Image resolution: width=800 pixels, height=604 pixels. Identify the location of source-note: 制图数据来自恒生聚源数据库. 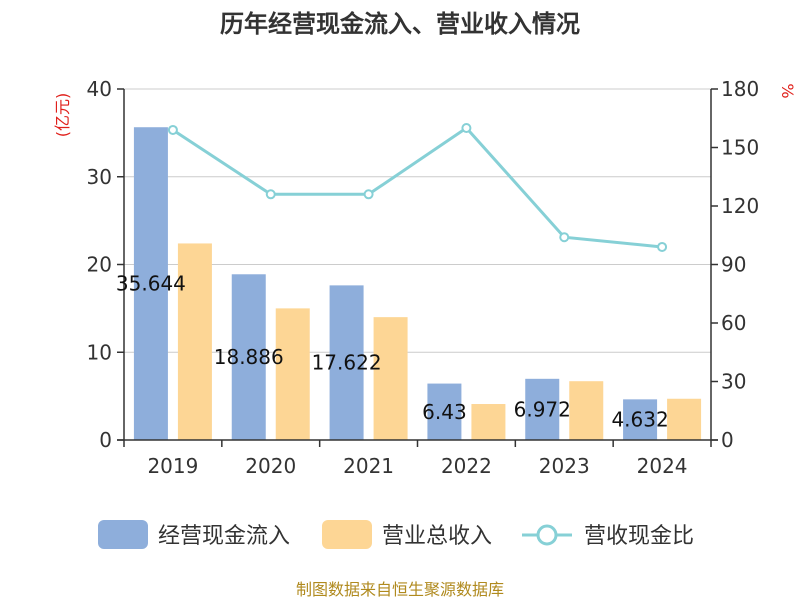
(400, 589).